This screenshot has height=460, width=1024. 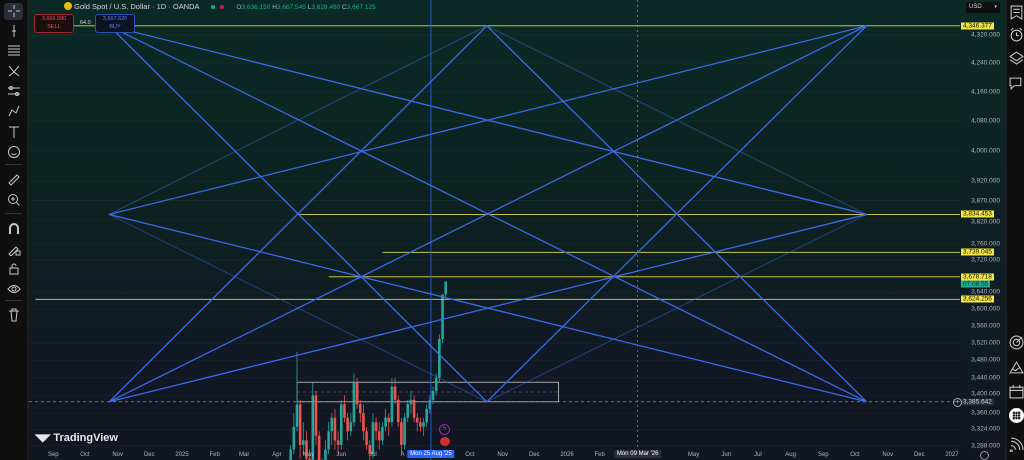 What do you see at coordinates (977, 214) in the screenshot?
I see `price-line-tag: 3,834.453` at bounding box center [977, 214].